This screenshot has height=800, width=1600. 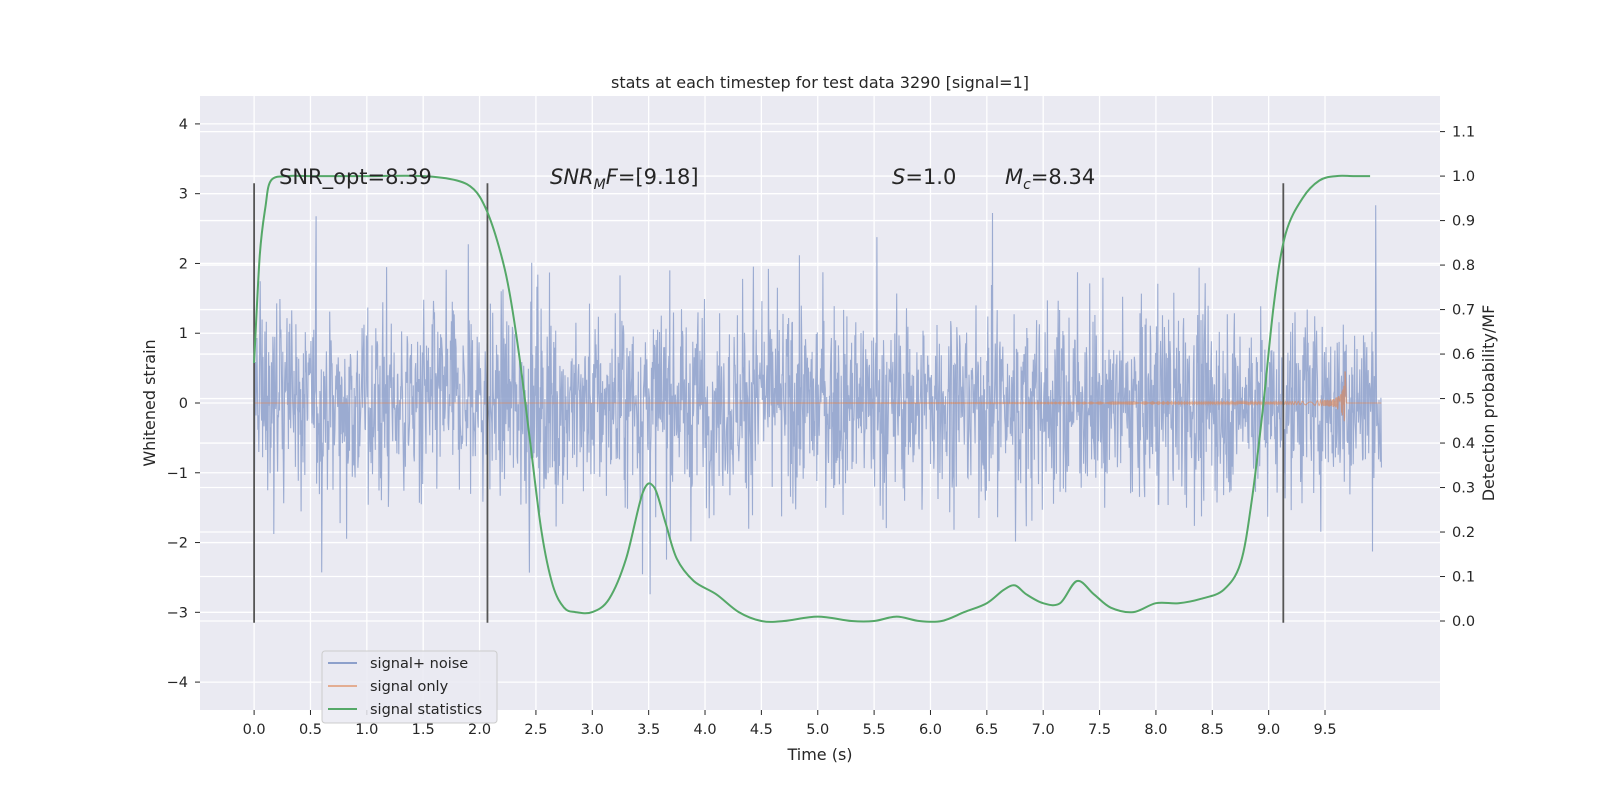 I want to click on y-right-tick-label: 0.3, so click(x=1463, y=489).